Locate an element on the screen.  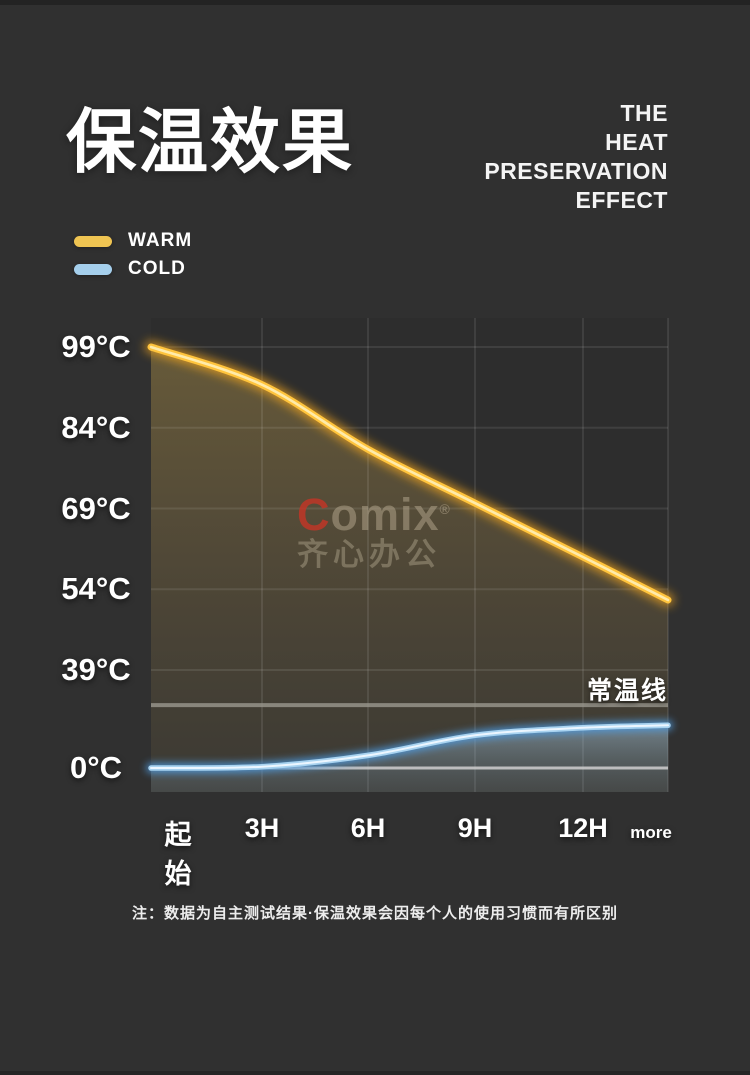
y-axis-label: 39°C is located at coordinates (96, 669).